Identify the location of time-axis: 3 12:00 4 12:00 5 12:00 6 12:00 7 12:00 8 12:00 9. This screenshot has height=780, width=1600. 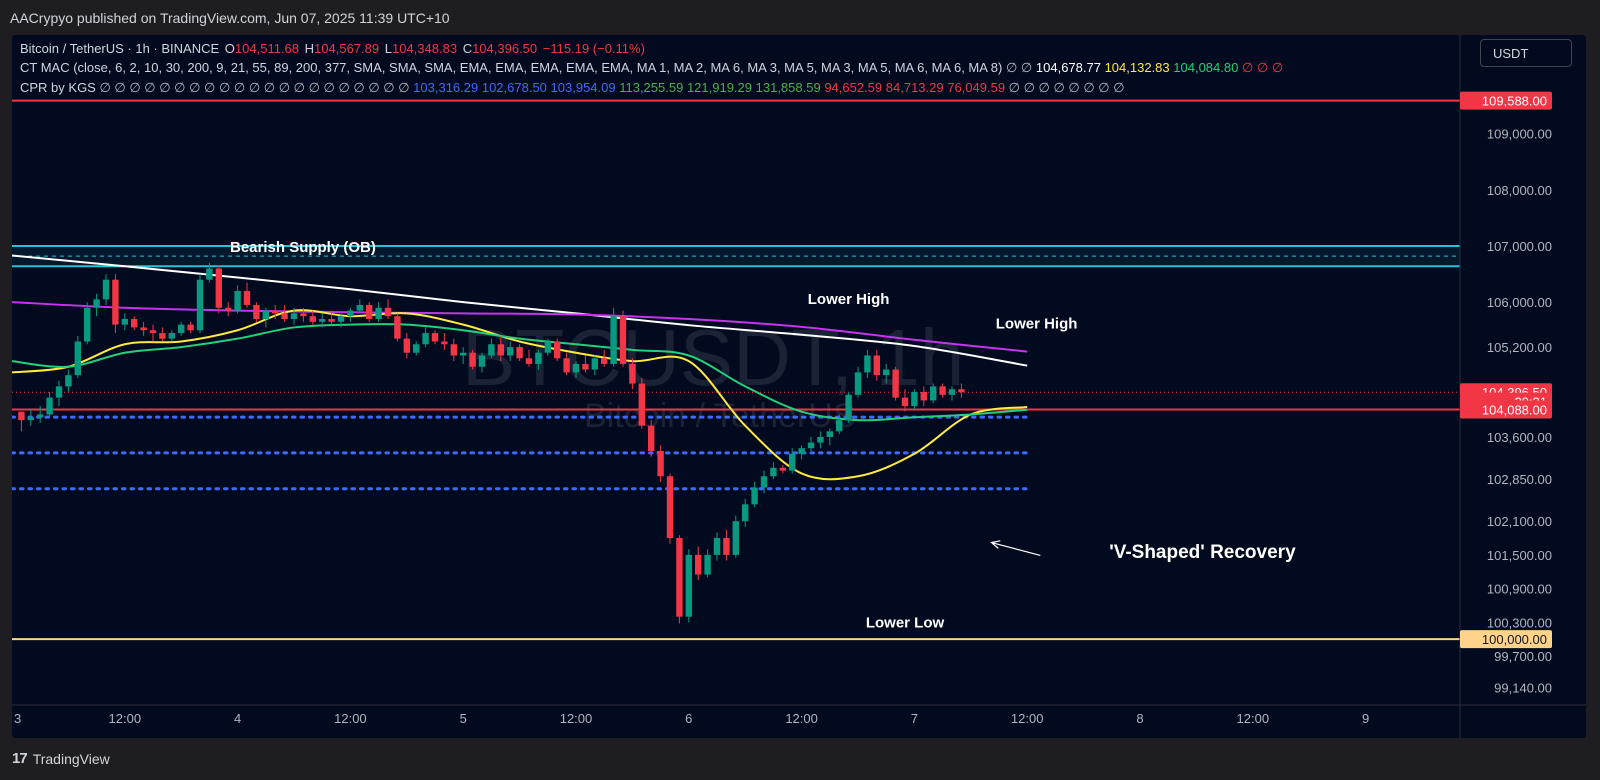
(799, 715).